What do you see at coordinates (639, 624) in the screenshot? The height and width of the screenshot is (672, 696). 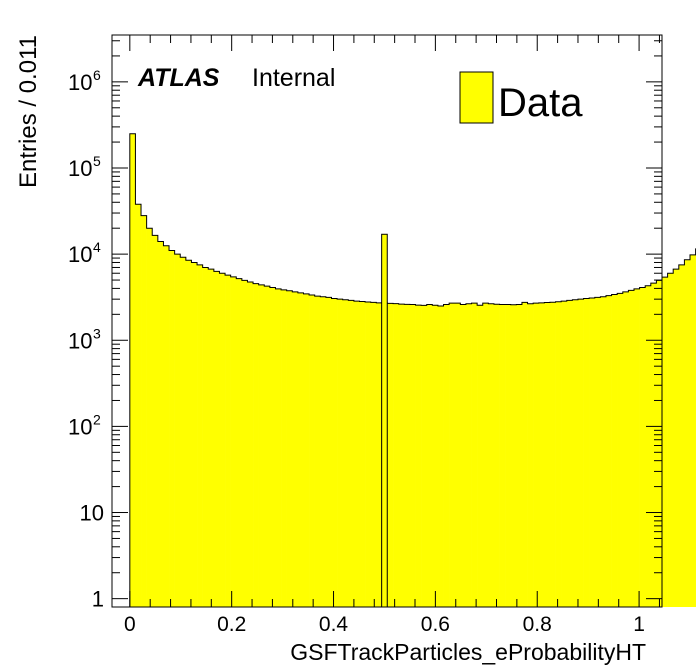 I see `x-tick-label: 1` at bounding box center [639, 624].